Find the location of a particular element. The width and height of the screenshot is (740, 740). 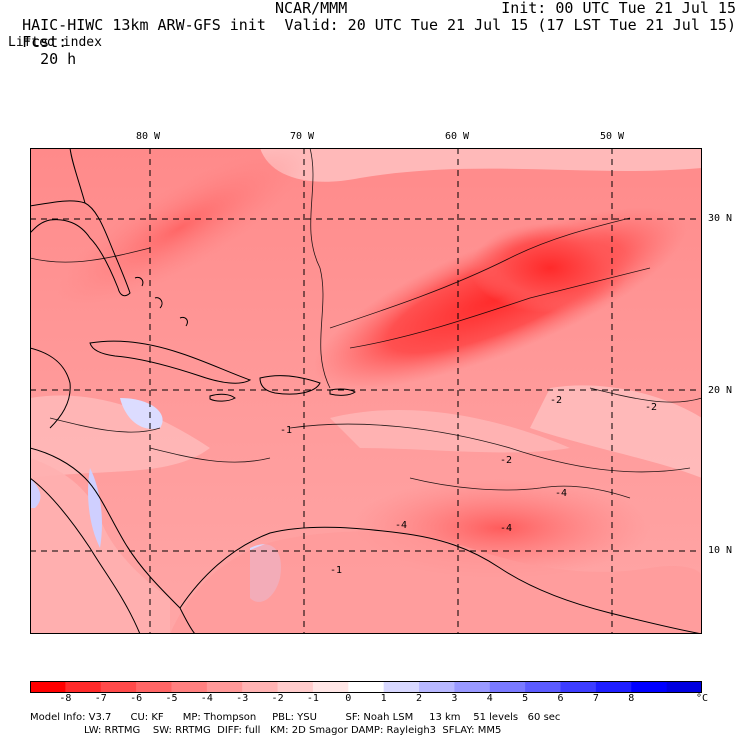

us-east-coast is located at coordinates (77, 176).